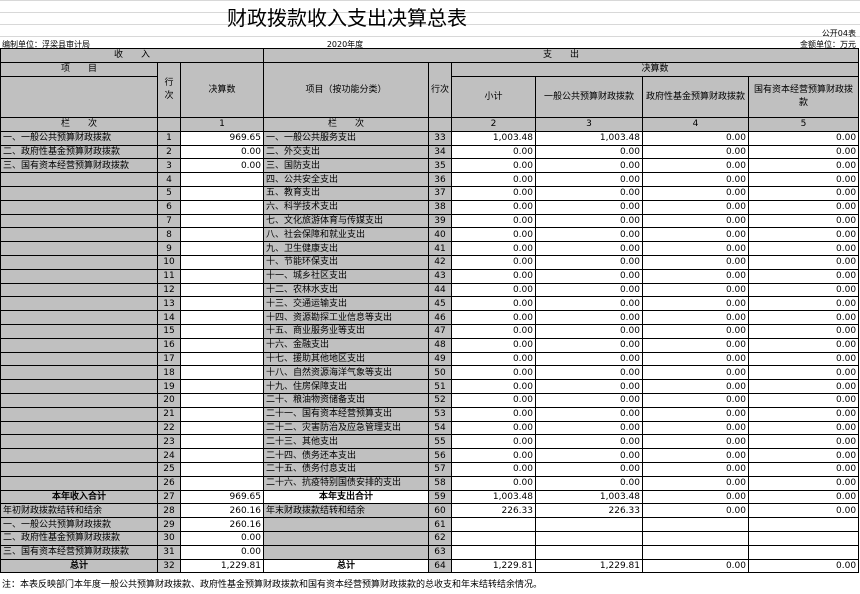 This screenshot has width=860, height=594. I want to click on table-row: 23 二十三、其他支出 55 0.00 0.00 0.00 0.00, so click(430, 442).